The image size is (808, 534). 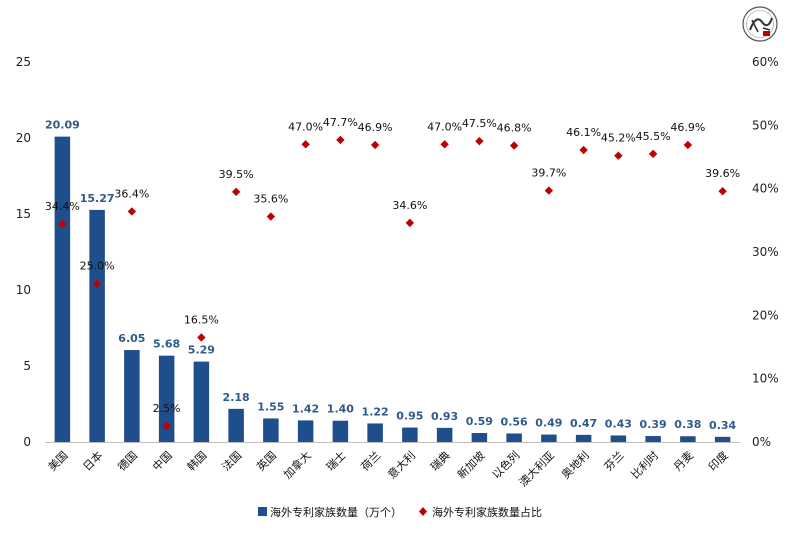 What do you see at coordinates (583, 423) in the screenshot?
I see `bar-data-label: 0.47` at bounding box center [583, 423].